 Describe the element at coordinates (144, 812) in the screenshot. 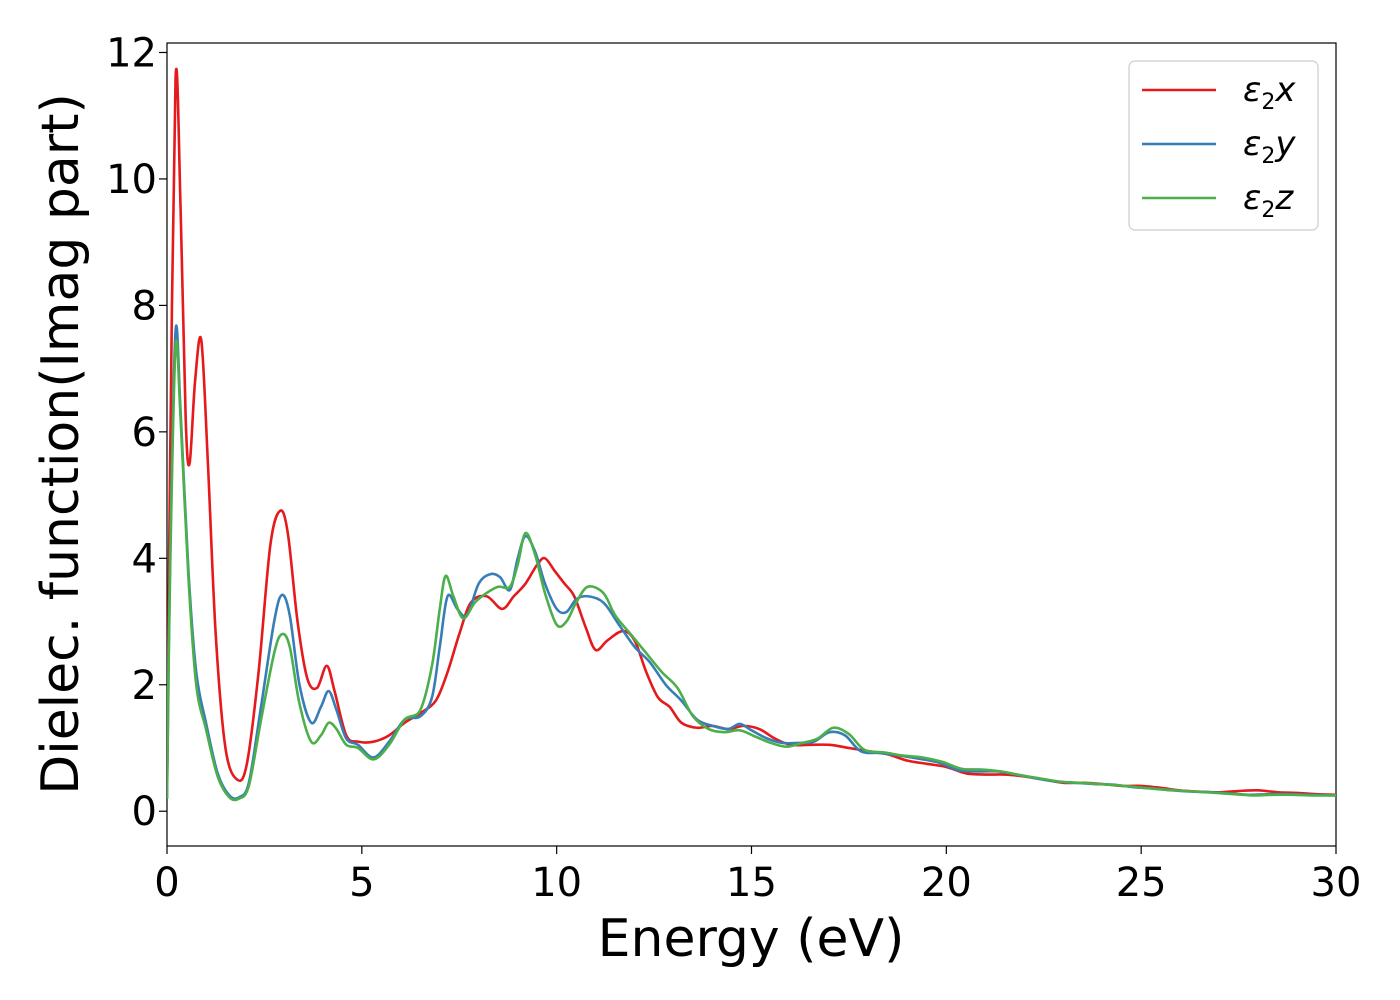

I see `y-tick-label: 0` at that location.